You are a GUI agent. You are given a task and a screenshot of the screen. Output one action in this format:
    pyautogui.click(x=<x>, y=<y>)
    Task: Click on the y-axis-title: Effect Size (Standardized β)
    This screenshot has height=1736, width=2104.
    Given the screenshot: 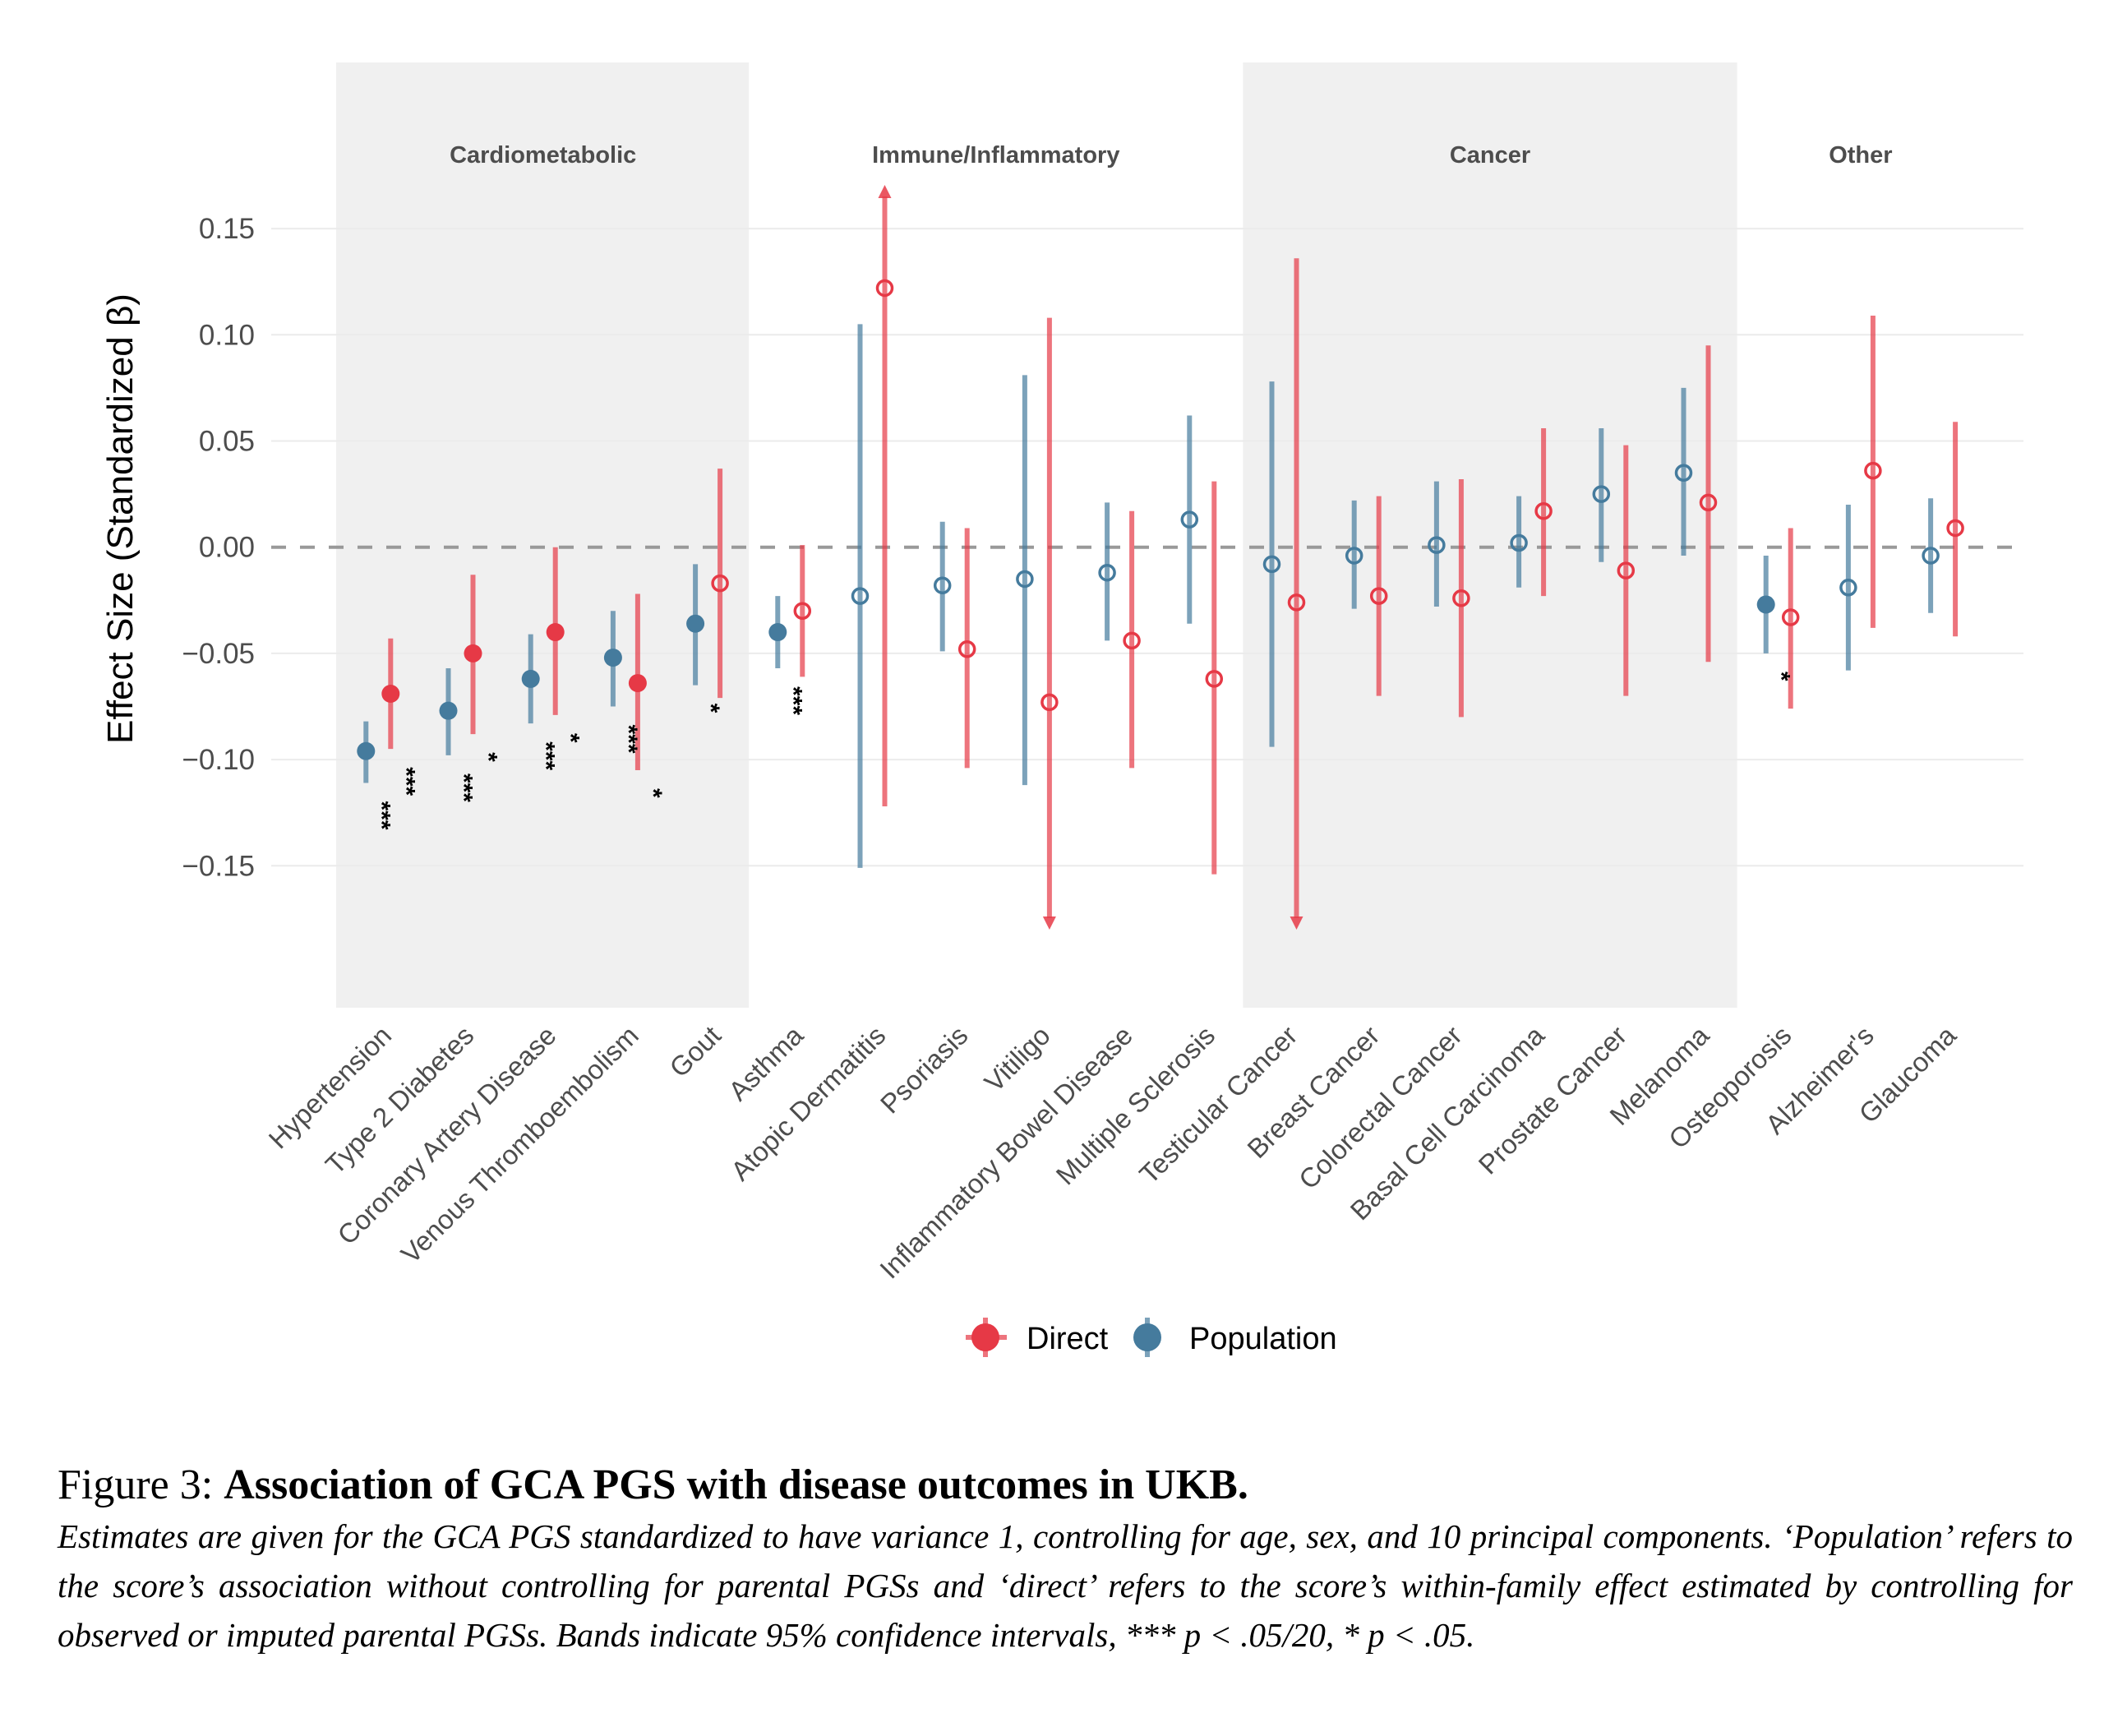 What is the action you would take?
    pyautogui.click(x=121, y=519)
    